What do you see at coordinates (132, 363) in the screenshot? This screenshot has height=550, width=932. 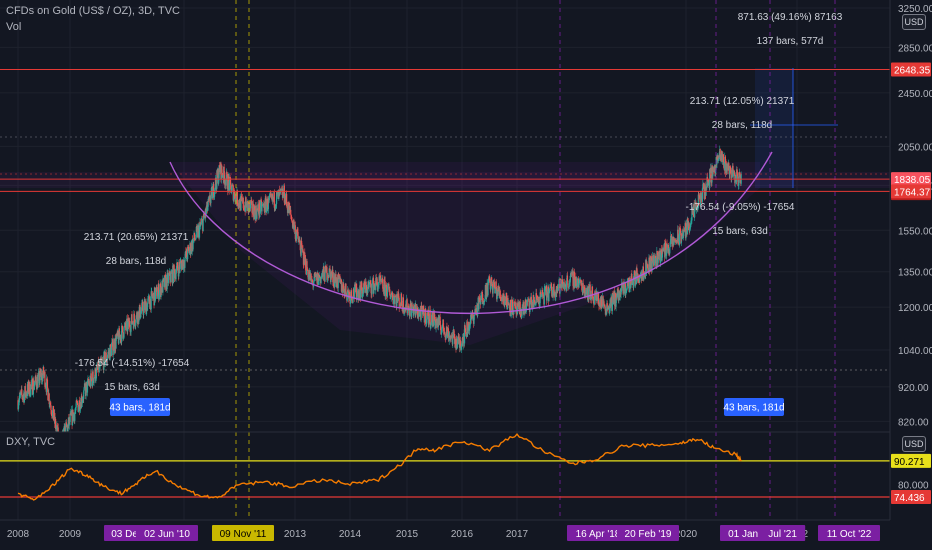 I see `measure-annotation-value: -176.54 (-14.51%) -17654` at bounding box center [132, 363].